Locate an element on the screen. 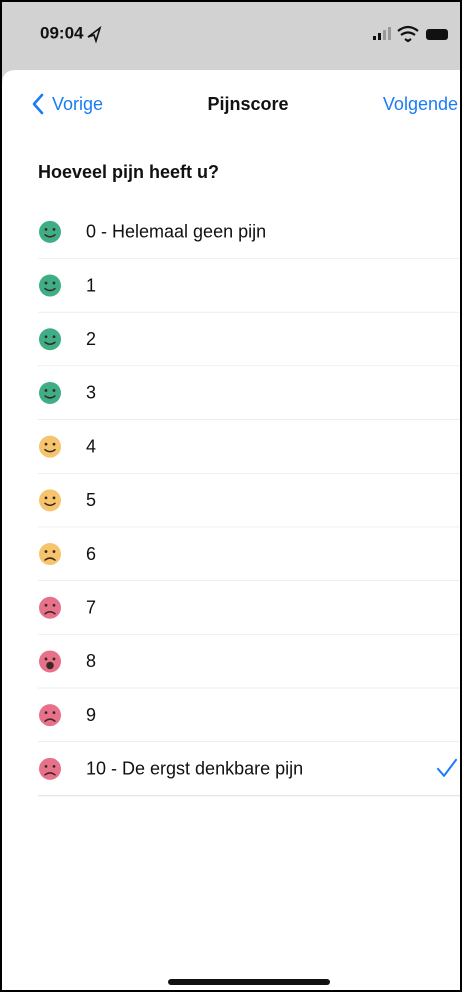 The height and width of the screenshot is (992, 462). option-row: 8 is located at coordinates (231, 661).